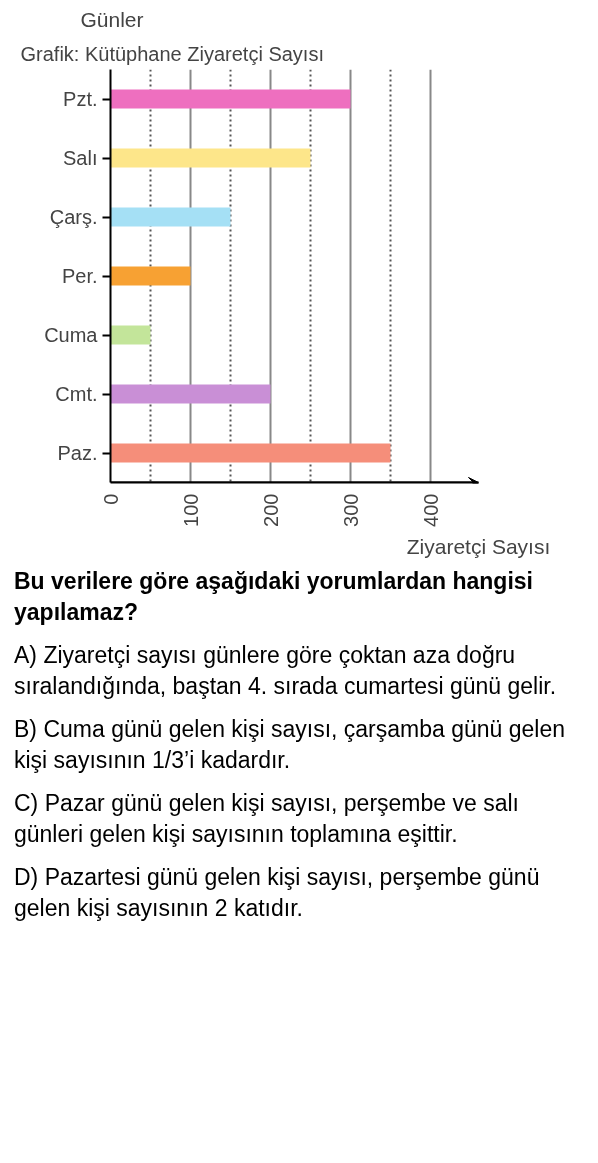 The height and width of the screenshot is (1163, 598). I want to click on text: B) Cuma günü gelen kişi sayısı, çarşamba günü gelen kişi sayısının 1/3’i kadardır., so click(290, 745).